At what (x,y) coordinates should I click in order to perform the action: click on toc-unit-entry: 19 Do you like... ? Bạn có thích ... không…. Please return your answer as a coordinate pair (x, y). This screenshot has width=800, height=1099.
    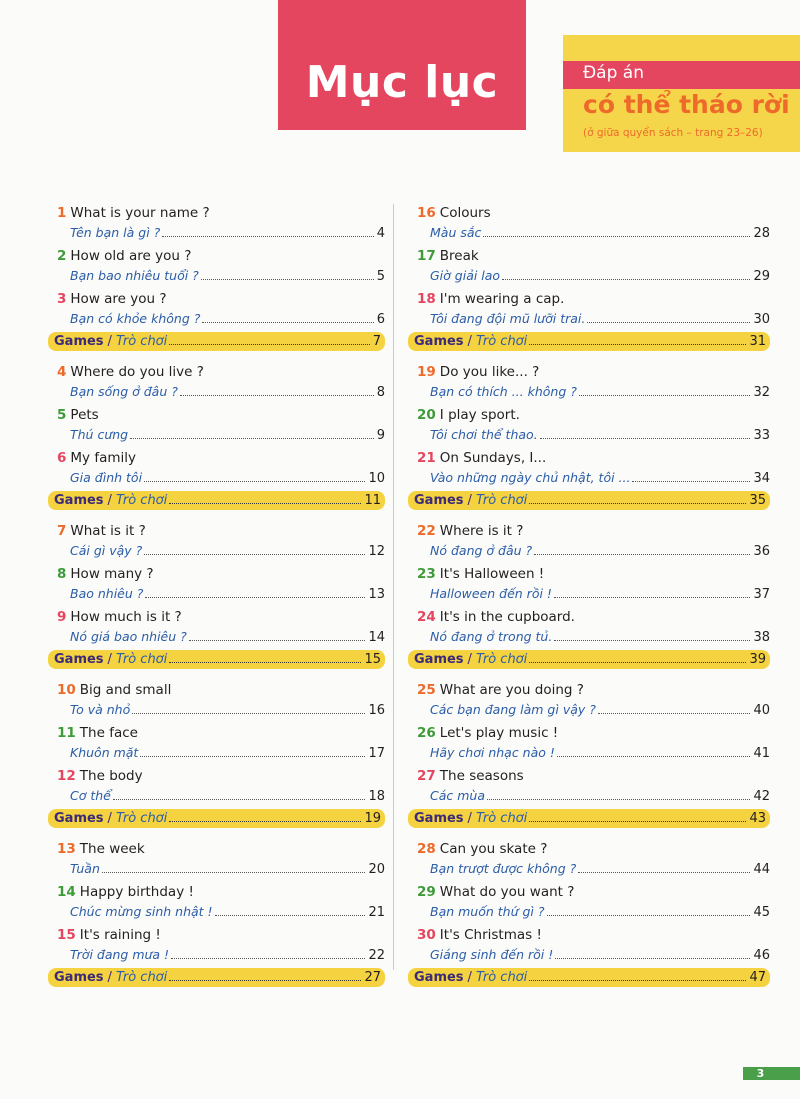
    Looking at the image, I should click on (589, 383).